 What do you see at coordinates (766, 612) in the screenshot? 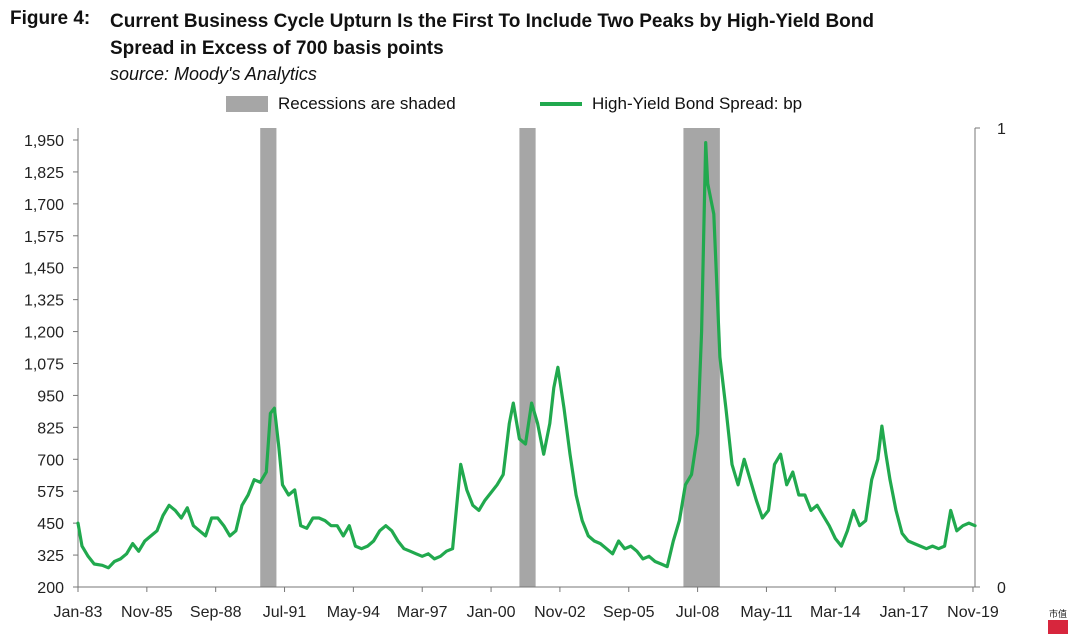
I see `x-tick-label: May-11` at bounding box center [766, 612].